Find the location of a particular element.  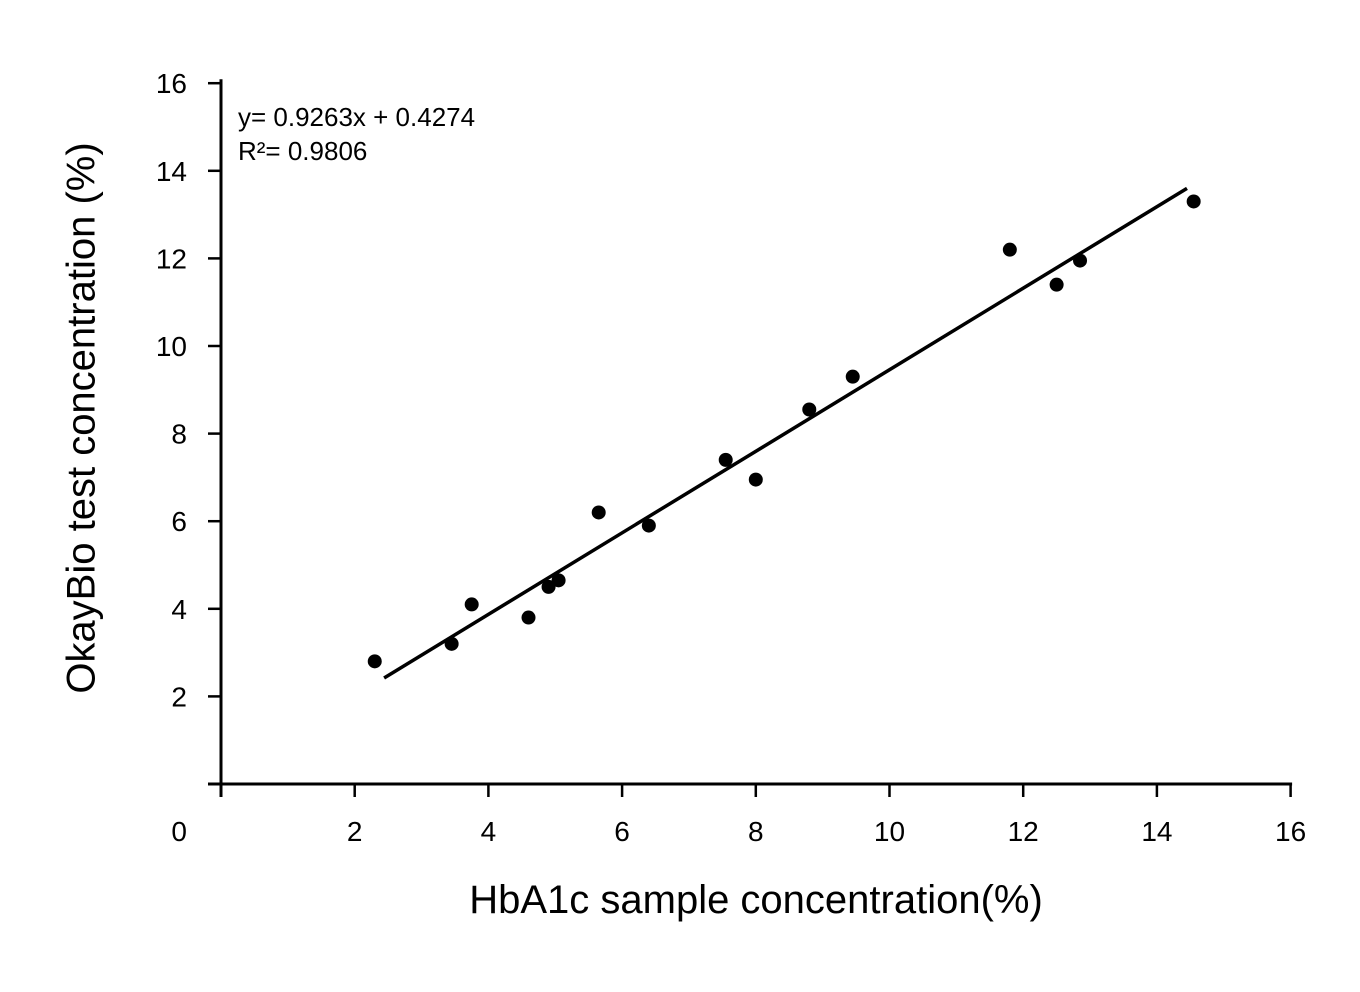

y-tick-label: 2 is located at coordinates (179, 696).